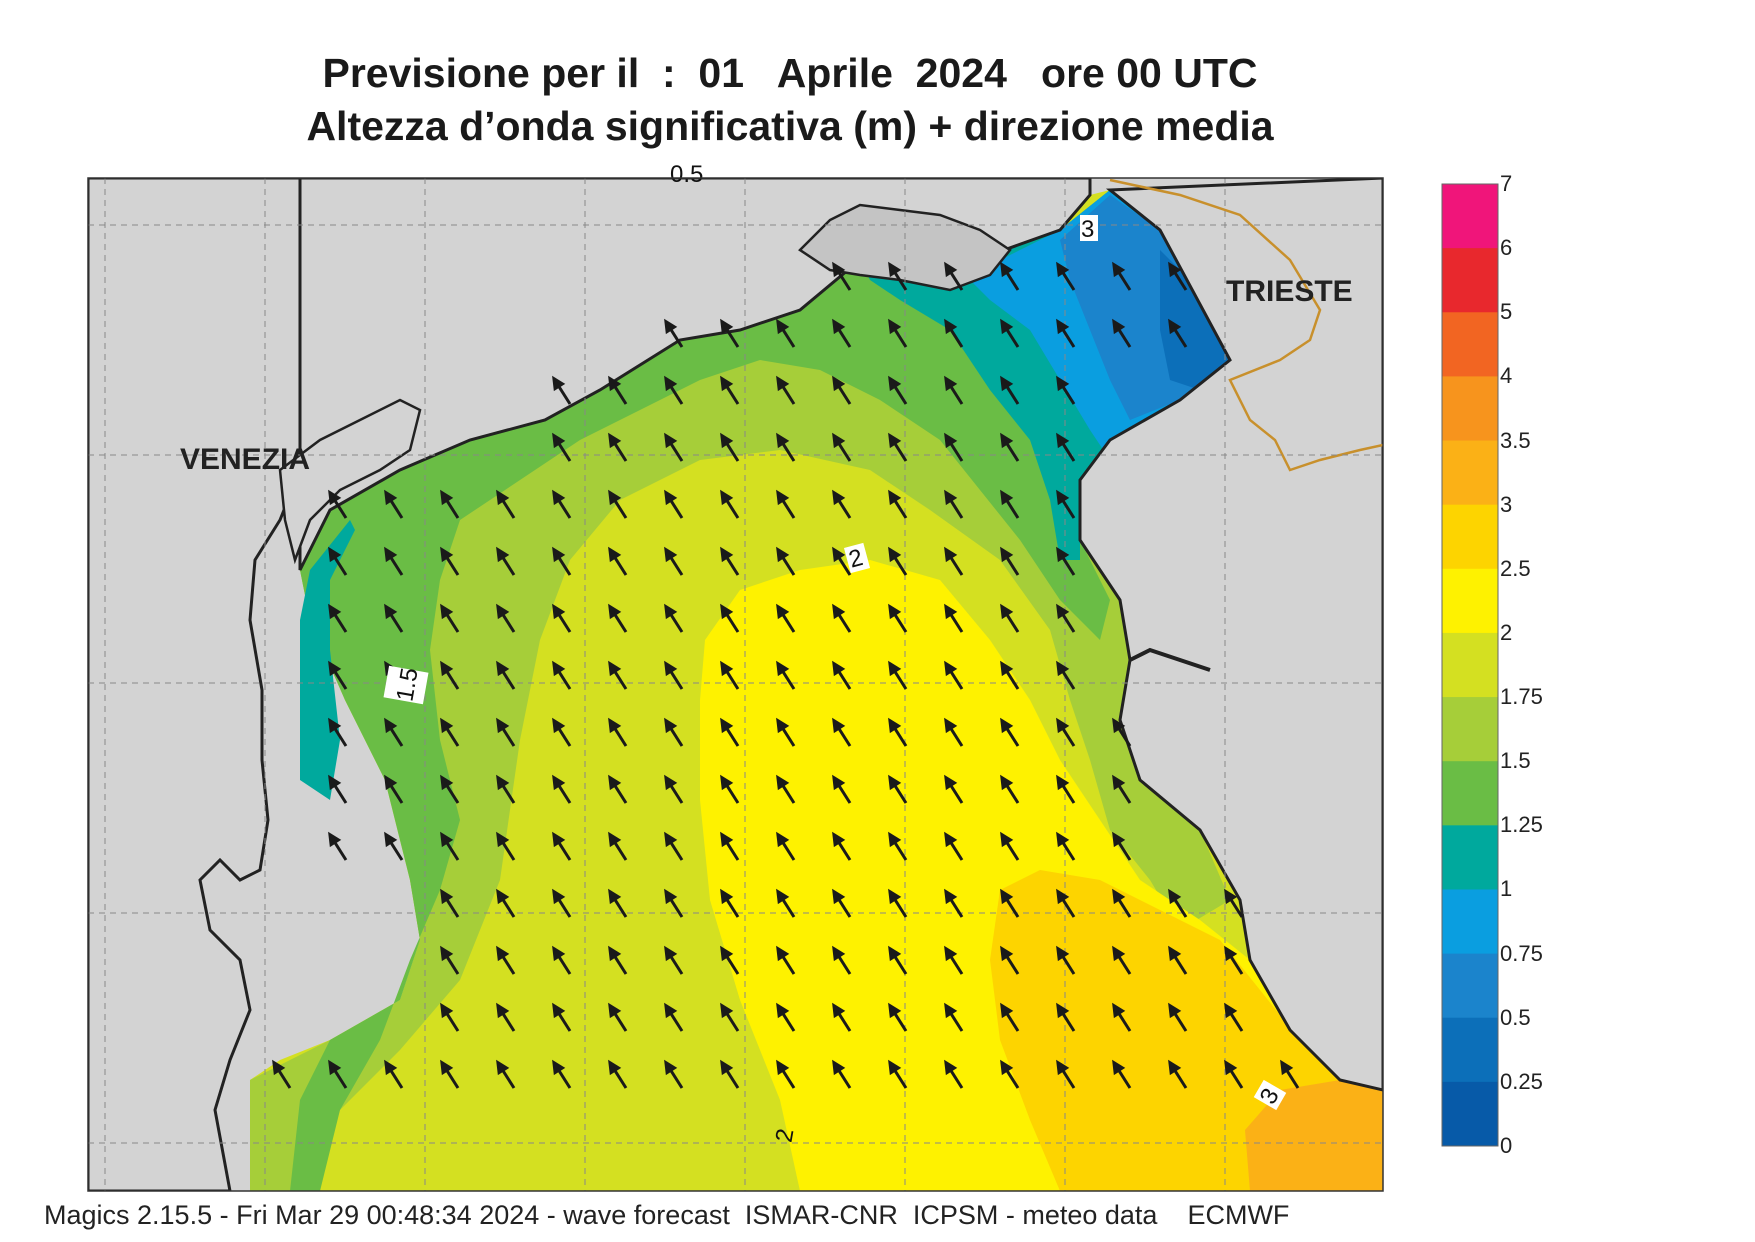 Image resolution: width=1755 pixels, height=1242 pixels. I want to click on contour-label-nw: 3, so click(1087, 229).